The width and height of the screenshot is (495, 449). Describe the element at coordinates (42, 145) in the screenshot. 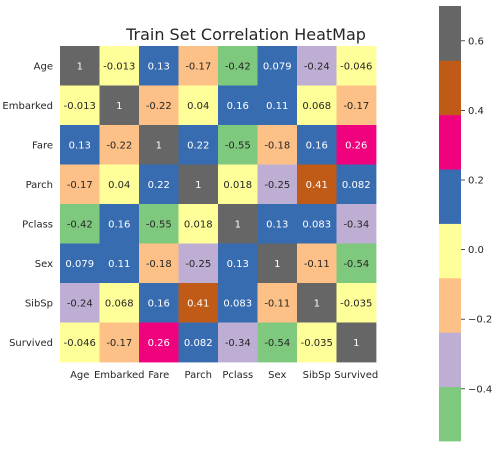

I see `y-tick-label: Fare` at that location.